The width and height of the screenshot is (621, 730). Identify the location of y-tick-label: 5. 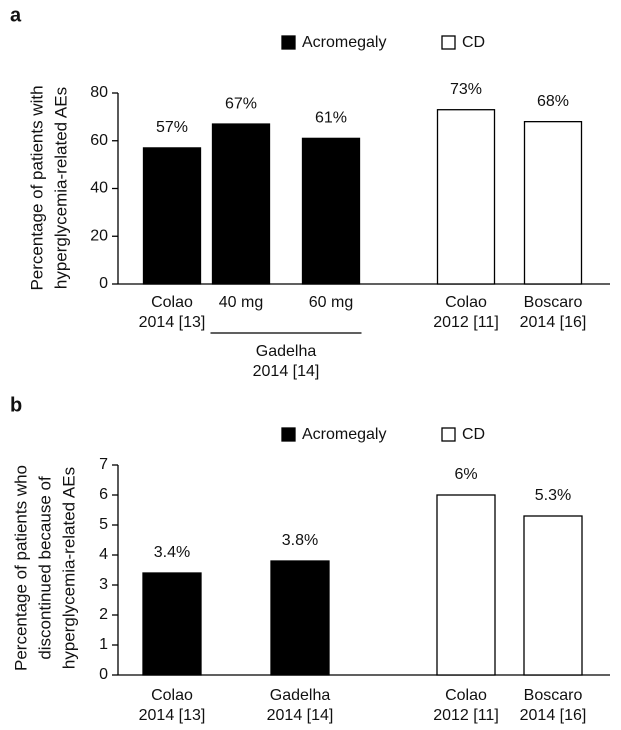
(103, 524).